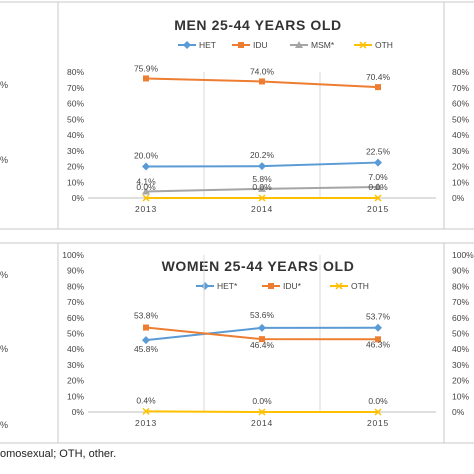  Describe the element at coordinates (146, 156) in the screenshot. I see `data-label: 20.0%` at that location.